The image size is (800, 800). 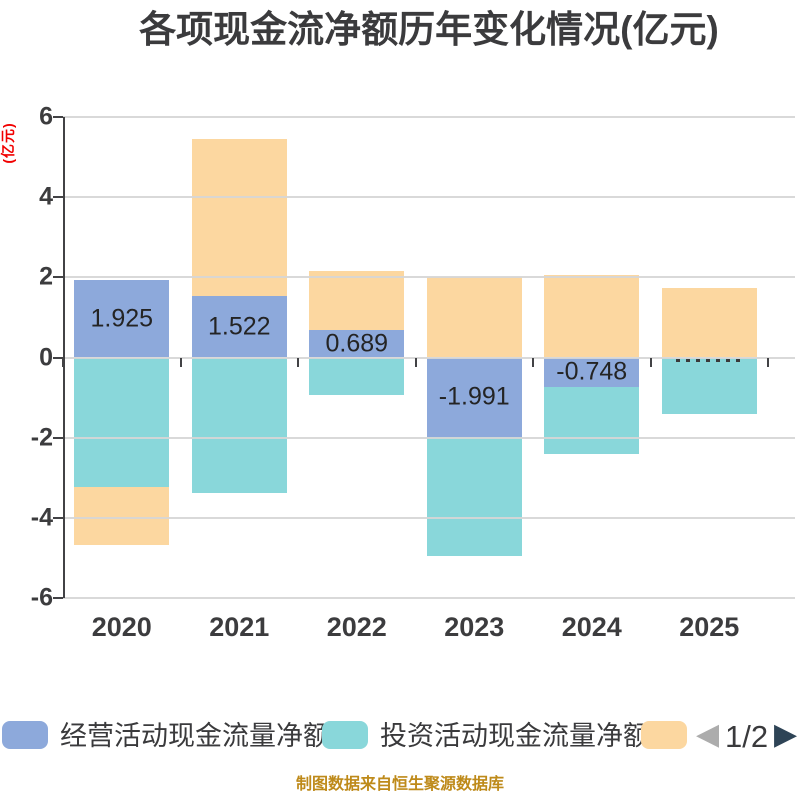 What do you see at coordinates (46, 276) in the screenshot?
I see `y-axis-tick-label: 2` at bounding box center [46, 276].